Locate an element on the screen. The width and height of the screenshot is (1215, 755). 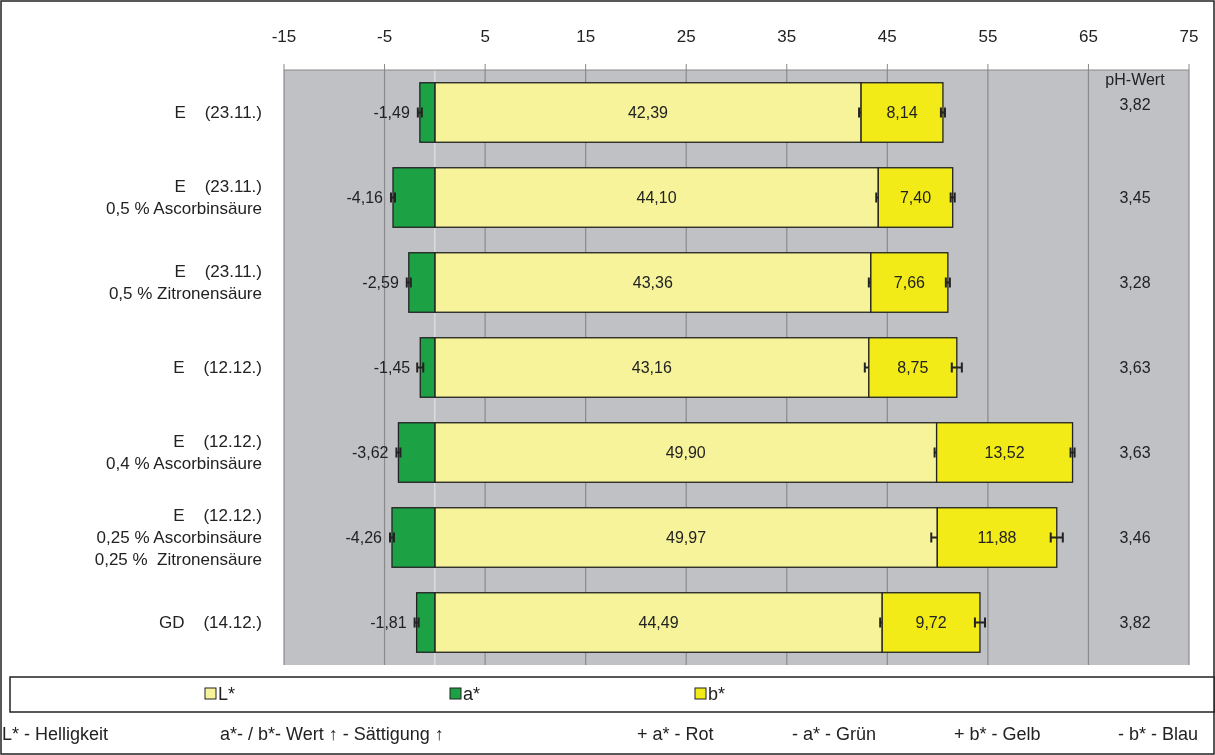
data-label: 43,36 is located at coordinates (652, 283).